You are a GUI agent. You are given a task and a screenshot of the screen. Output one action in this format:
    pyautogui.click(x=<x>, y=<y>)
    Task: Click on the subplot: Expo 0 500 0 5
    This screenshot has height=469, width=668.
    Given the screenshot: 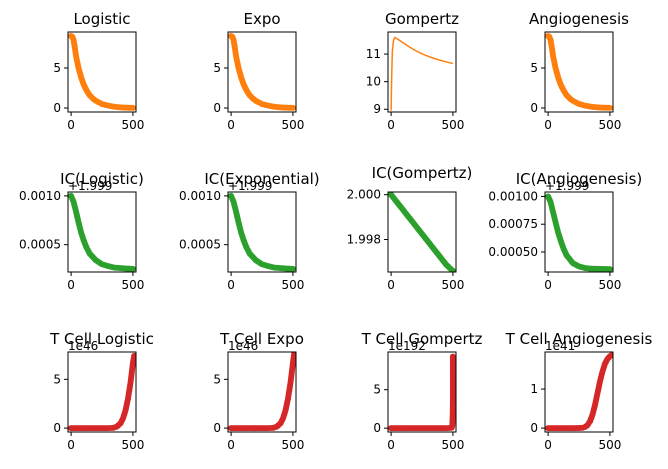 What is the action you would take?
    pyautogui.click(x=258, y=71)
    